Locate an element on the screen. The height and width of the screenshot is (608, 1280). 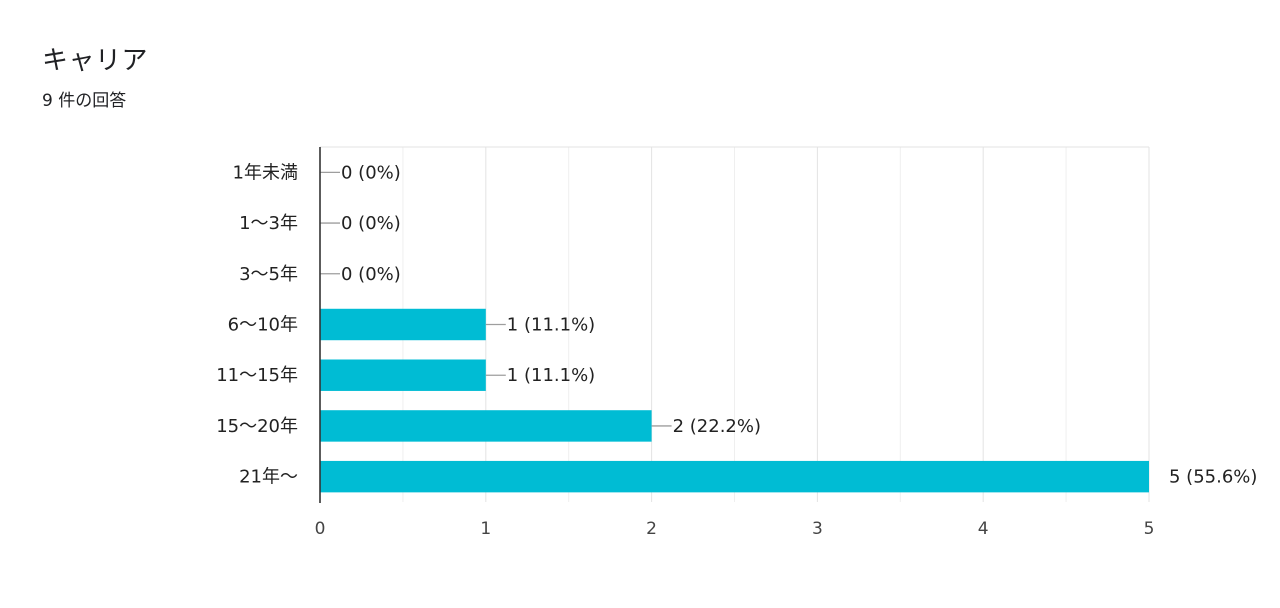
x-tick-label: 2 is located at coordinates (651, 529).